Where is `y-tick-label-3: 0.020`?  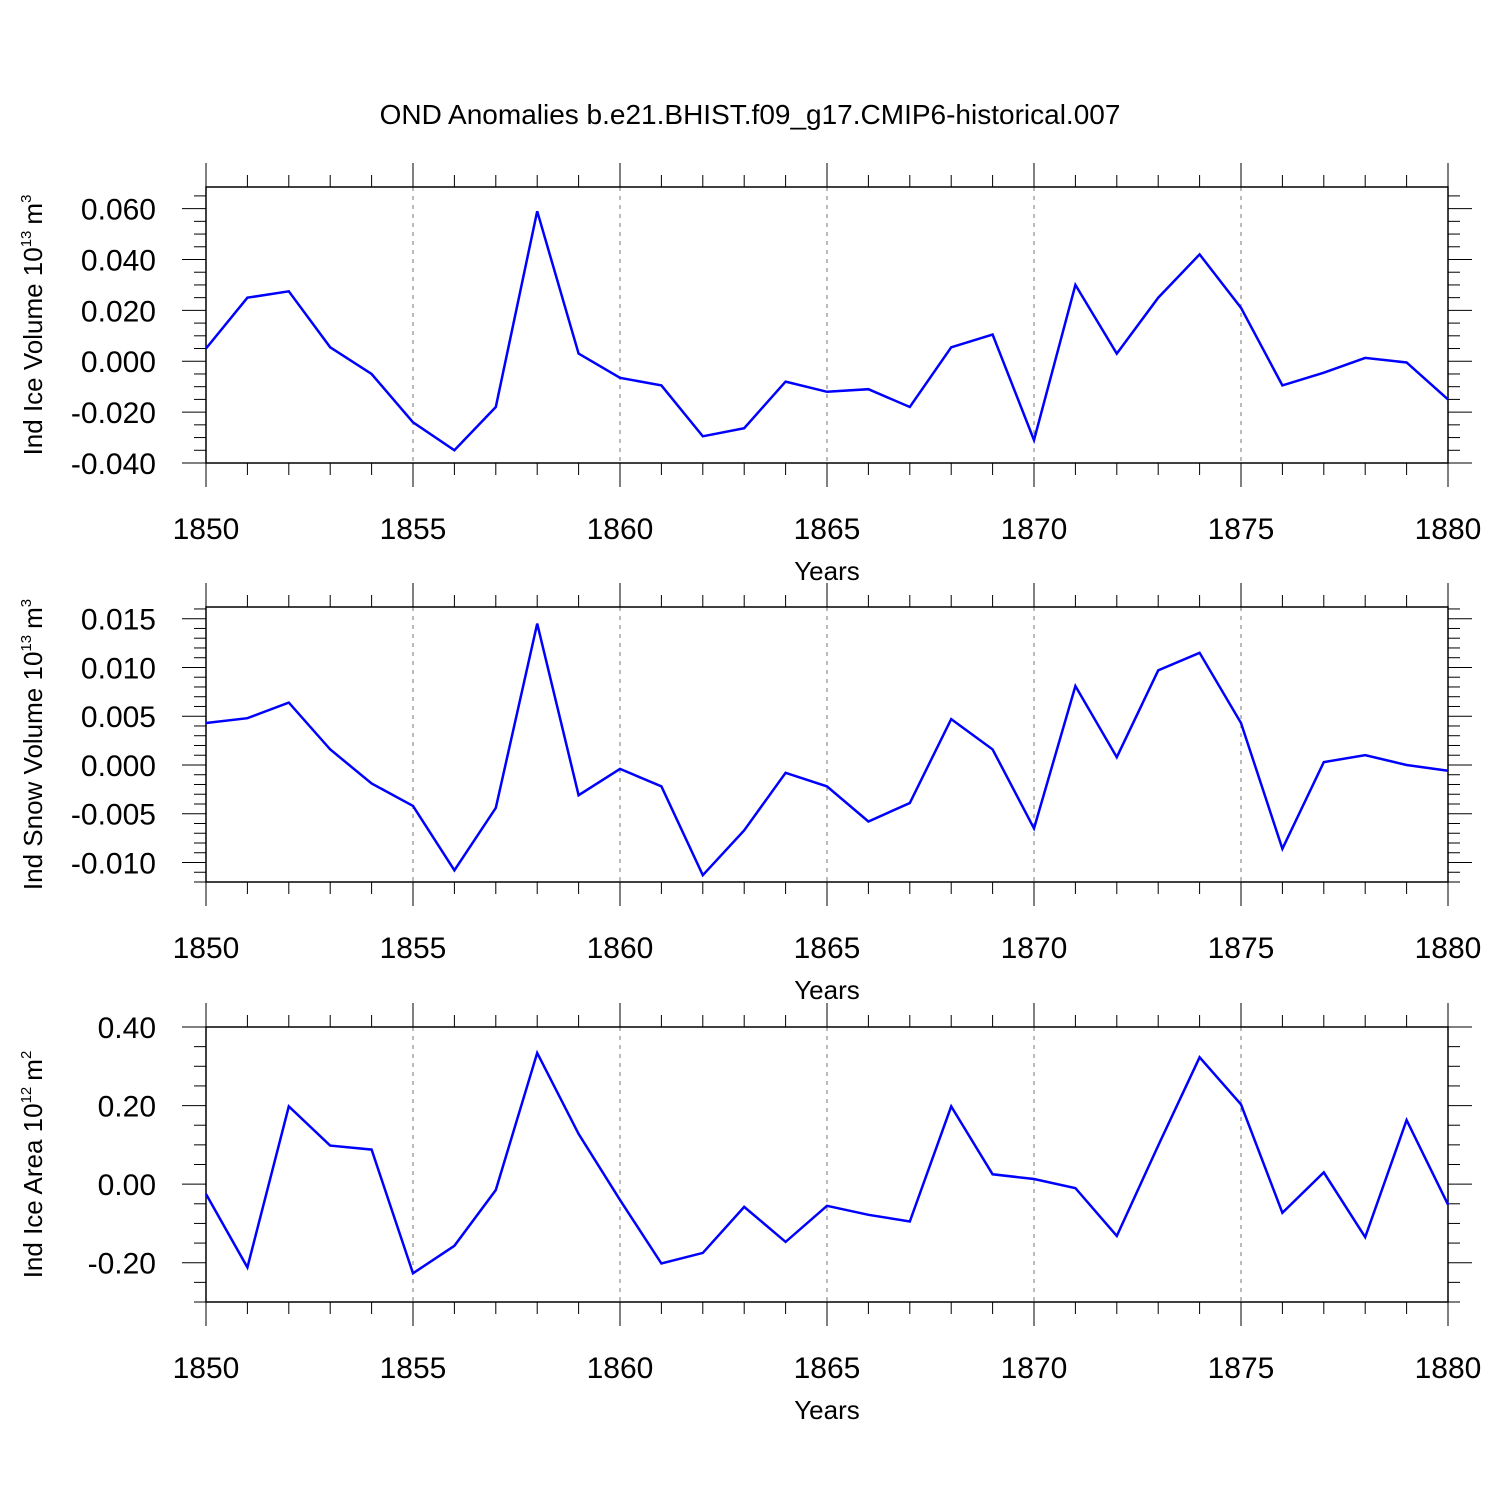
y-tick-label-3: 0.020 is located at coordinates (118, 311).